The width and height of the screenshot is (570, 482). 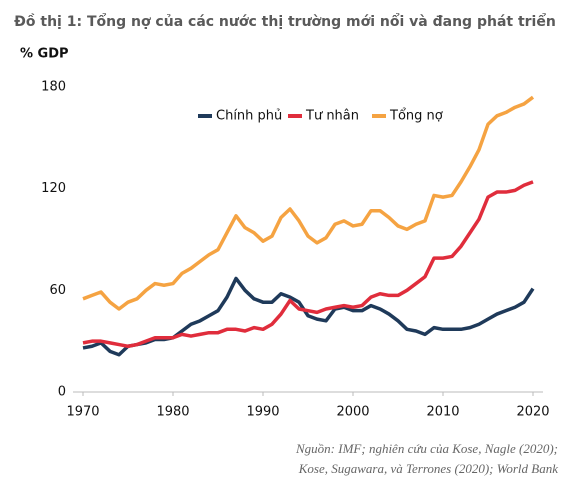 I want to click on legend-label: Chính phủ, so click(x=249, y=116).